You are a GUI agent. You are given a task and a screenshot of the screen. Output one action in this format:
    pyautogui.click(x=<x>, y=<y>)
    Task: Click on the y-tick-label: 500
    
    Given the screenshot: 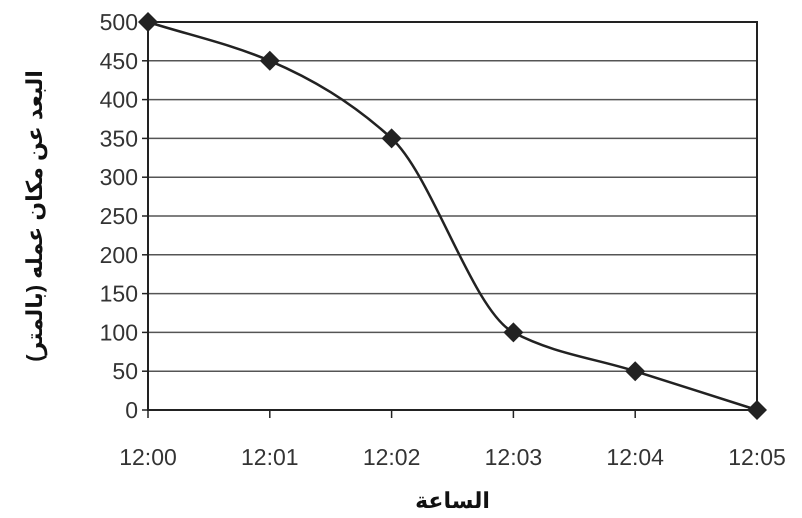 What is the action you would take?
    pyautogui.click(x=119, y=22)
    